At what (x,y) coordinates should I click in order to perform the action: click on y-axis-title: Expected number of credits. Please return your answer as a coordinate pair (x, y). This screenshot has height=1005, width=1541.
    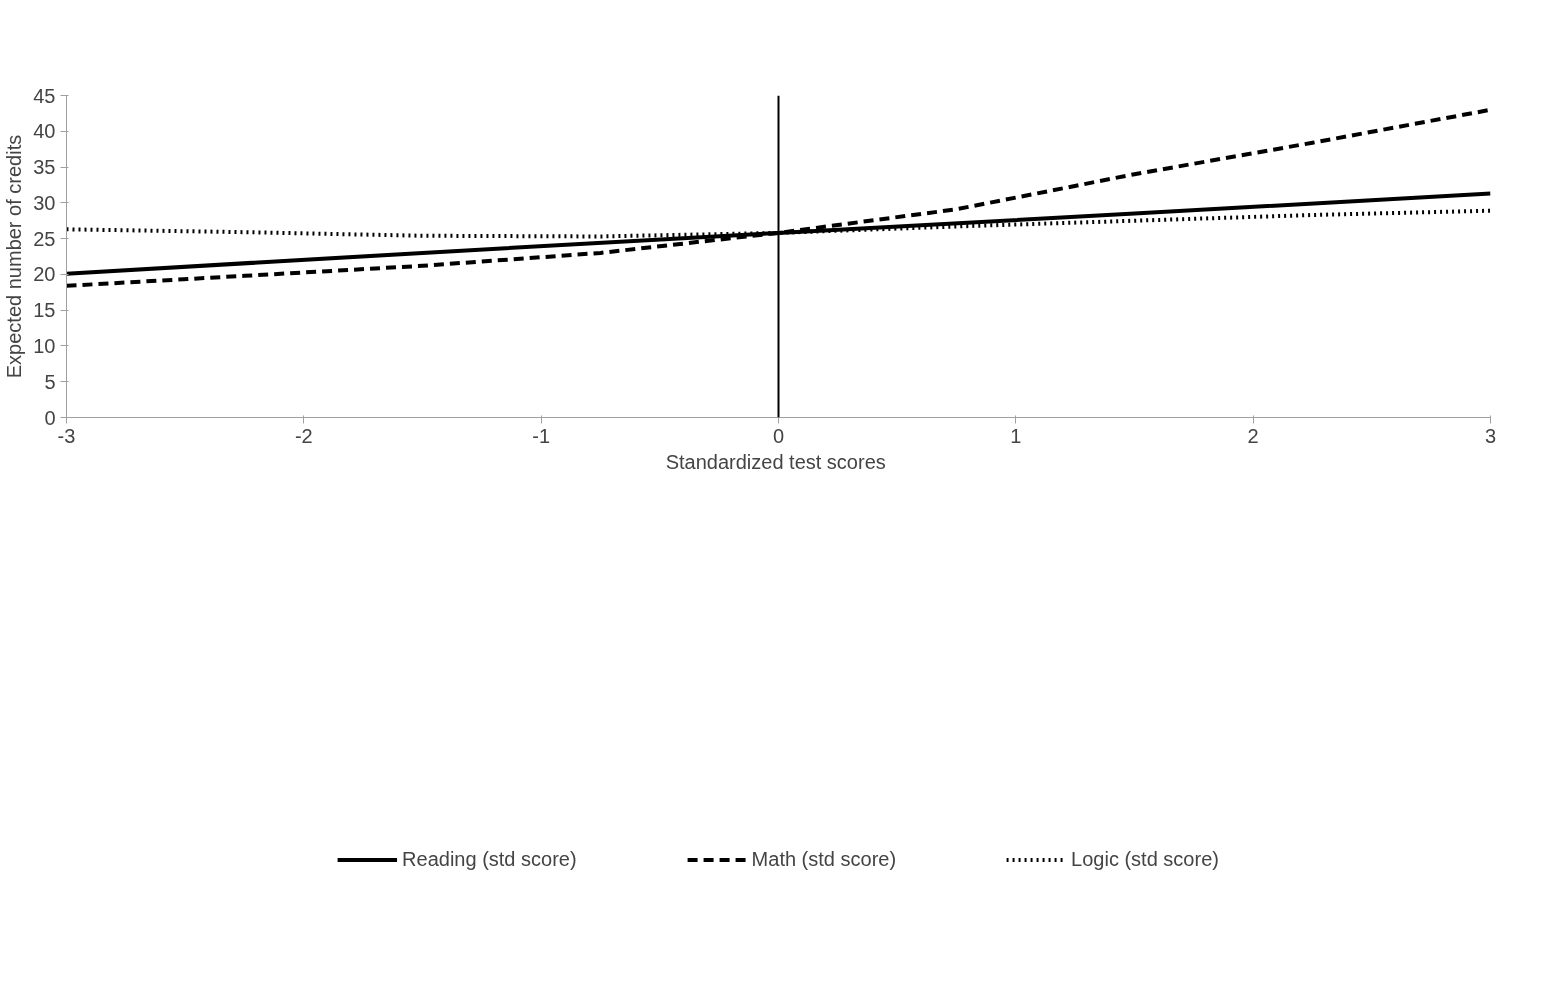
    Looking at the image, I should click on (14, 256).